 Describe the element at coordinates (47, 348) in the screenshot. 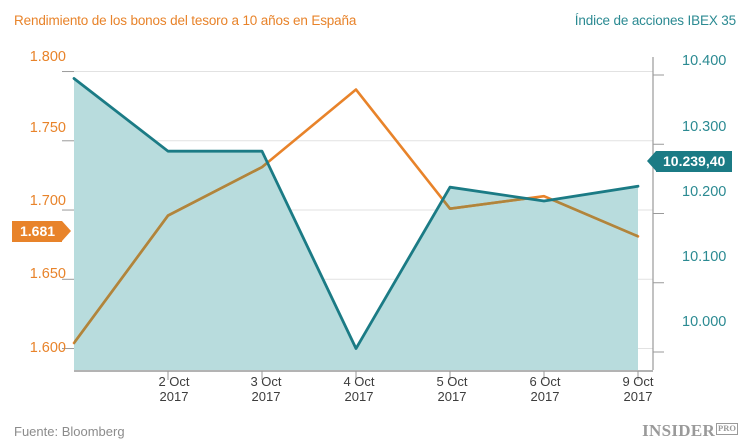

I see `left-axis-tick: 1.600` at that location.